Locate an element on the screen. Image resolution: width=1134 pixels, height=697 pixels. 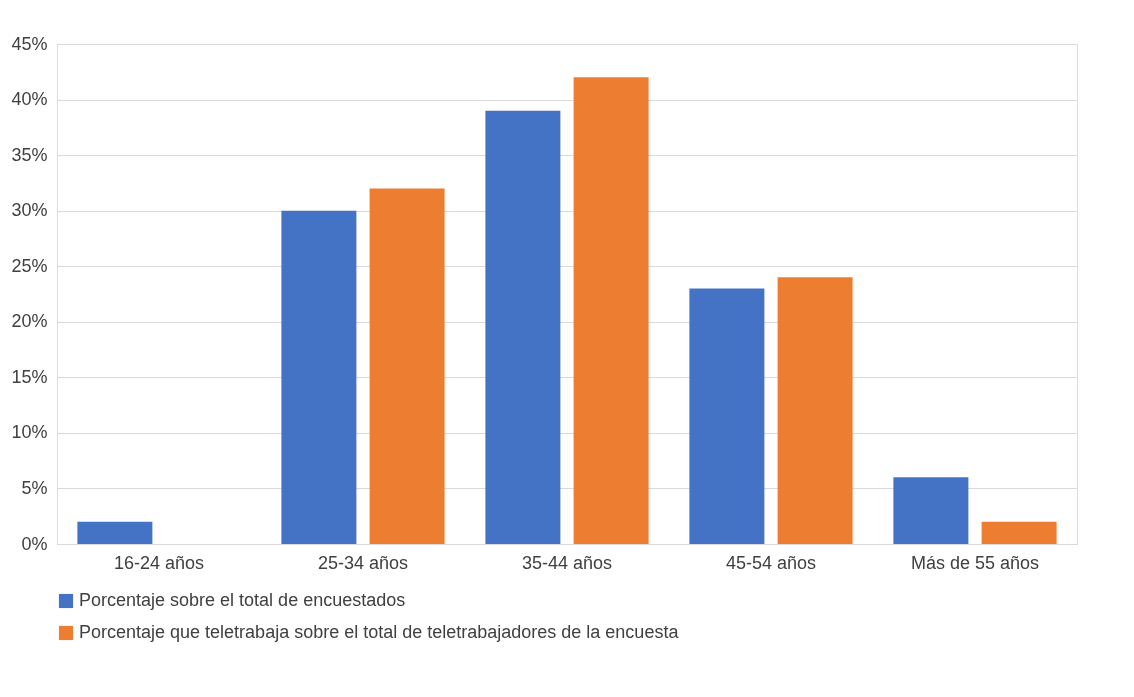
y-tick-label: 0% is located at coordinates (34, 543).